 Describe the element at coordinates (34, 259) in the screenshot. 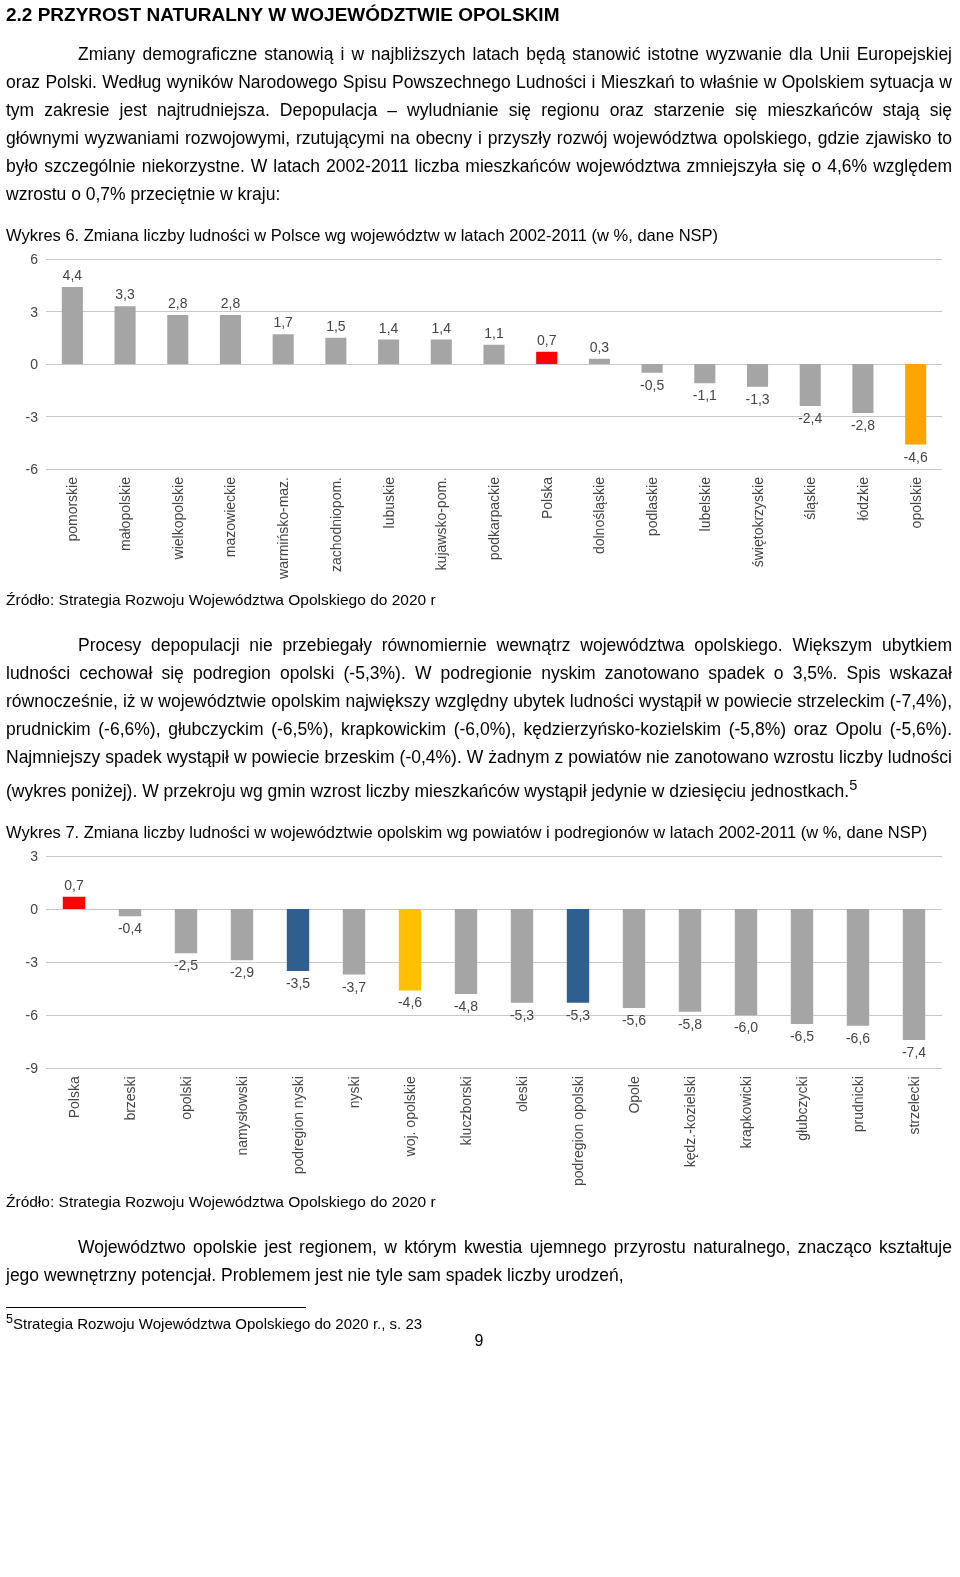

I see `y-tick-label: 6` at that location.